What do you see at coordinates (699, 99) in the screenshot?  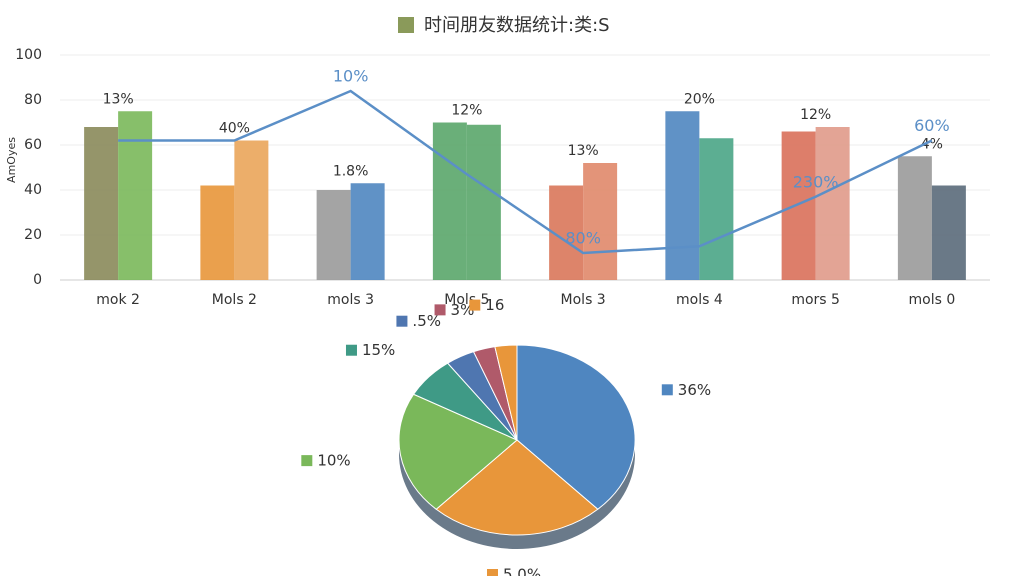 I see `bar-label: 20%` at bounding box center [699, 99].